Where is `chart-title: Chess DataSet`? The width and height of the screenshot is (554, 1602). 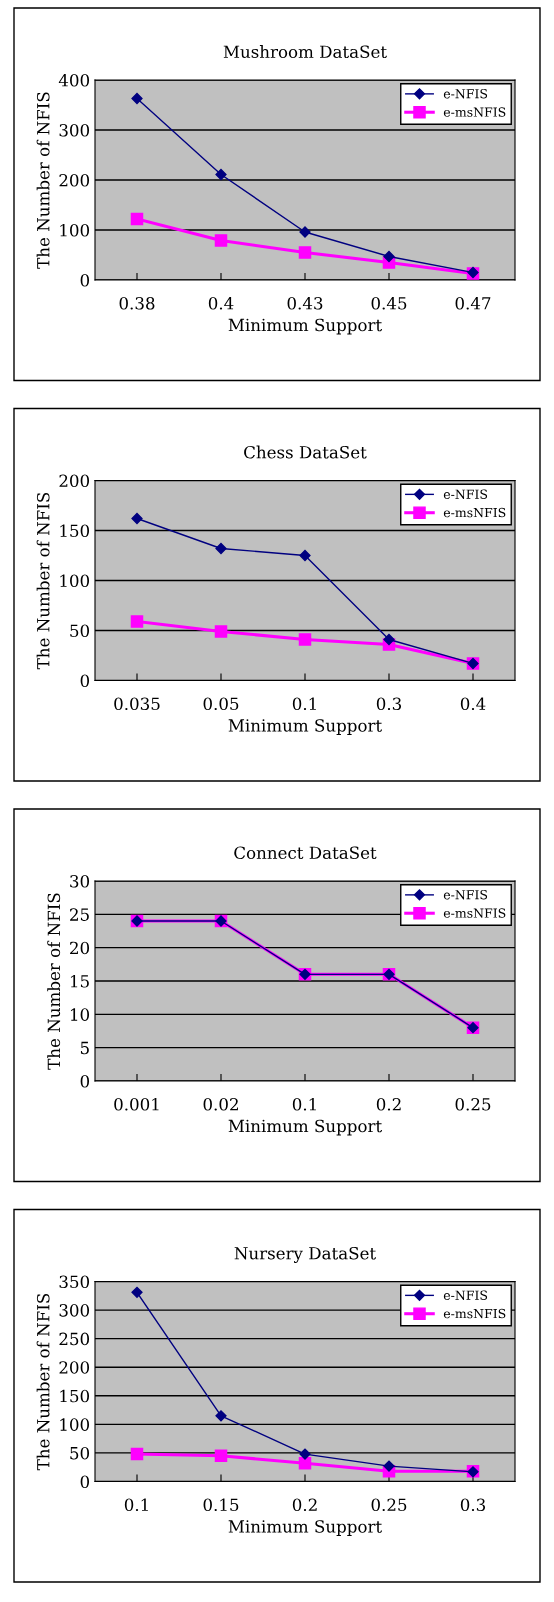 chart-title: Chess DataSet is located at coordinates (305, 452).